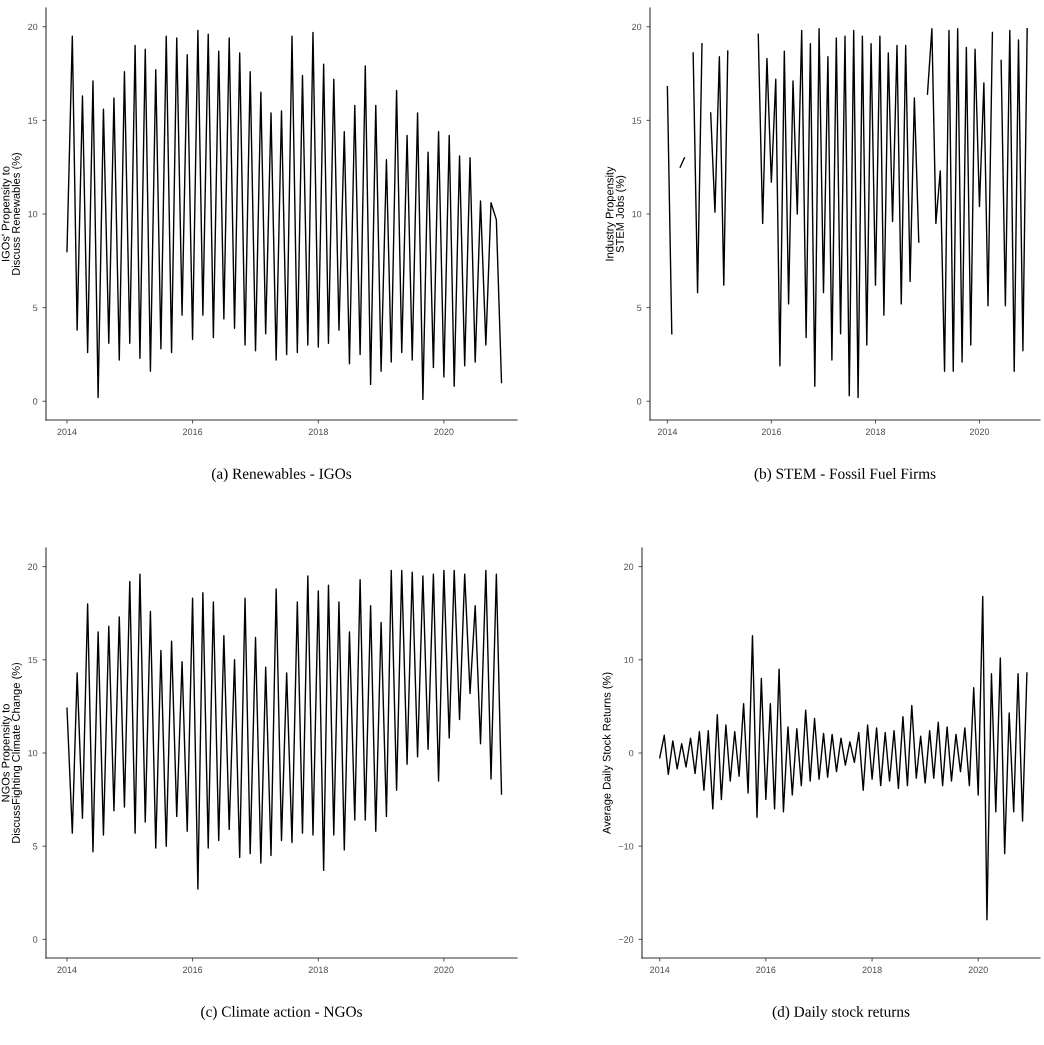  I want to click on y-axis-title: NGOs Propensity to DiscussFighting Climate Change (%), so click(12, 752).